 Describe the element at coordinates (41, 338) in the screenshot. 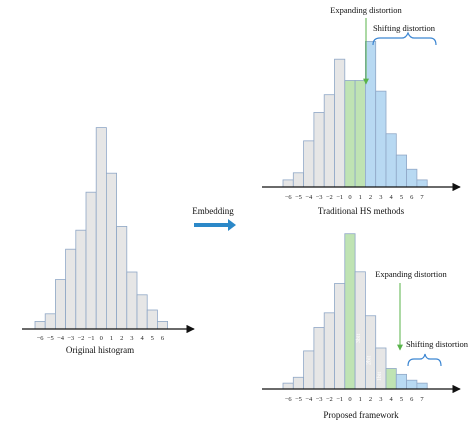

I see `original-tick-label: −6` at that location.